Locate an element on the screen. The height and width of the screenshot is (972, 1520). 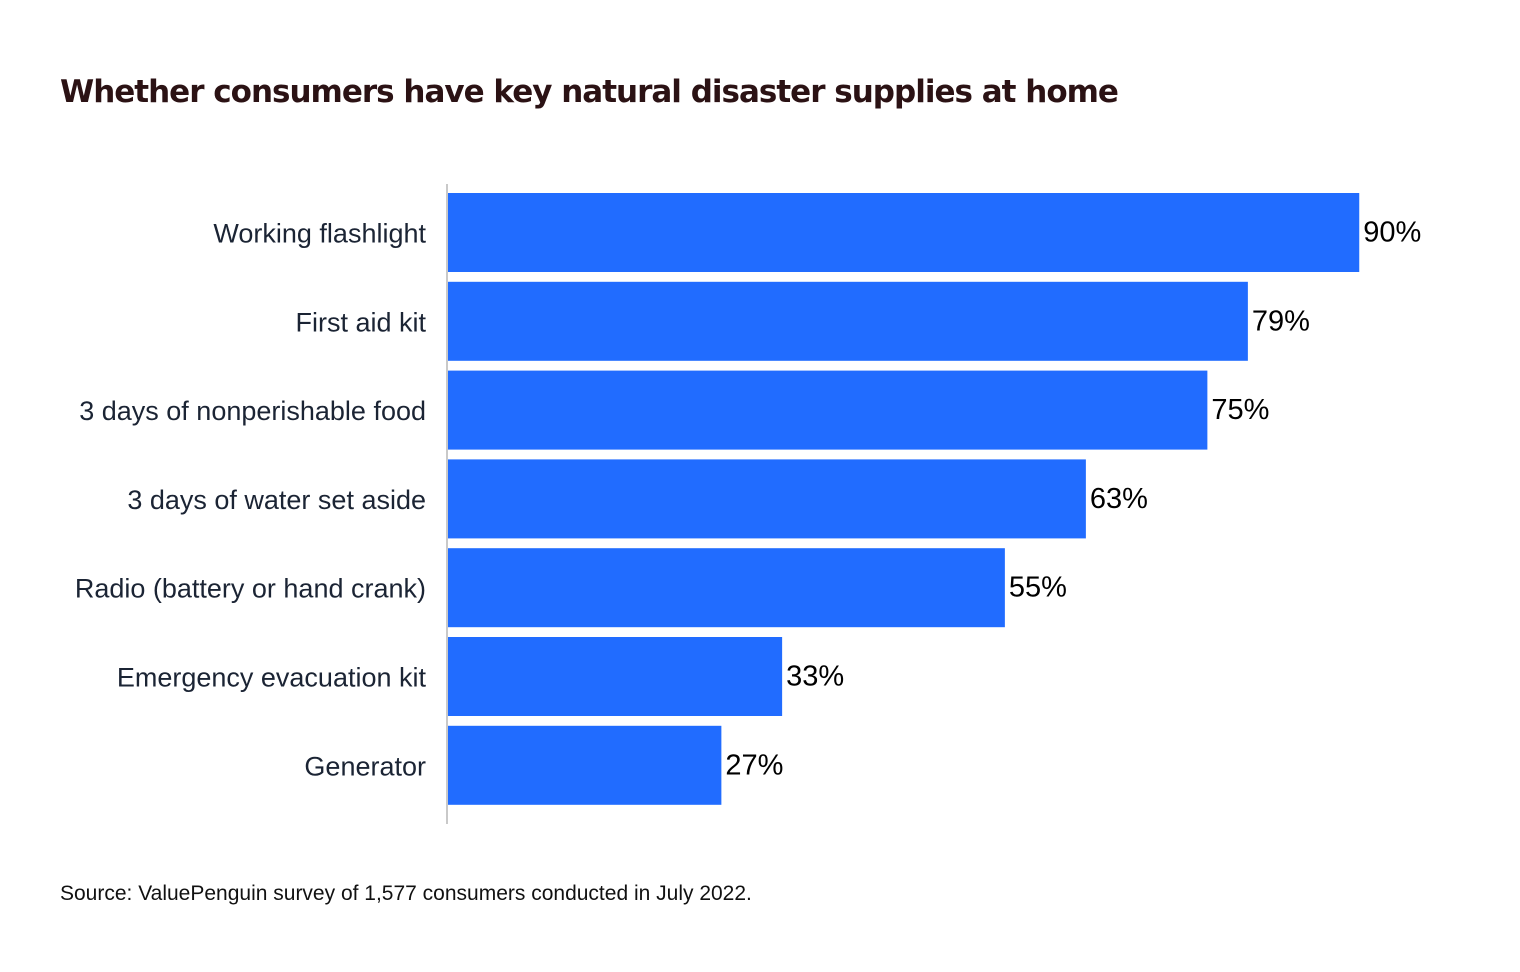
value-label: 79% is located at coordinates (1281, 321).